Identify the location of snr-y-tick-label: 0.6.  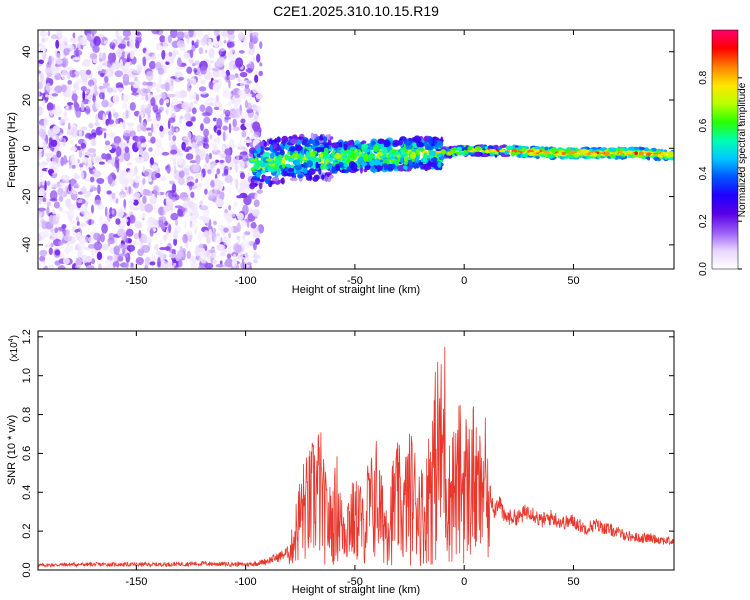
(27, 453).